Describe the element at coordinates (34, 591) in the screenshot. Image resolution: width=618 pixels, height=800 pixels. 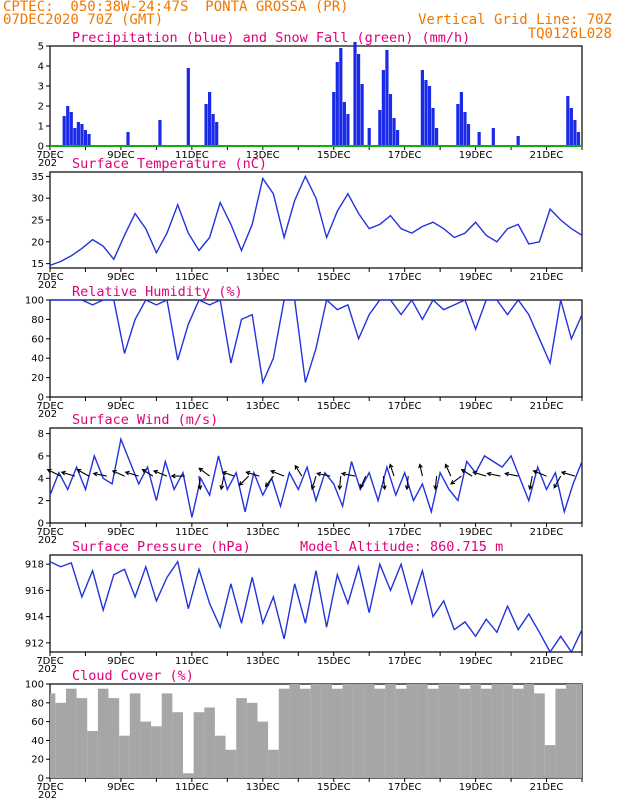
I see `y-tick-label: 916` at that location.